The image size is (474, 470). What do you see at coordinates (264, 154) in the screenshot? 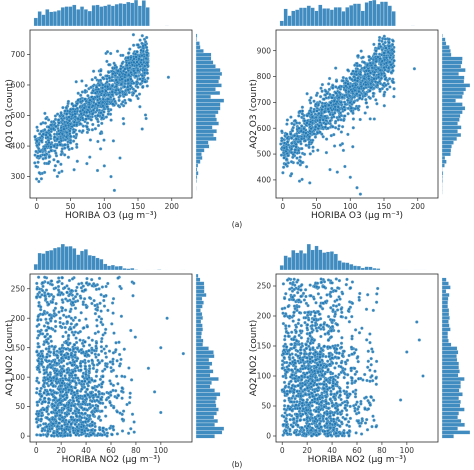
I see `y-tick-label: 500` at bounding box center [264, 154].